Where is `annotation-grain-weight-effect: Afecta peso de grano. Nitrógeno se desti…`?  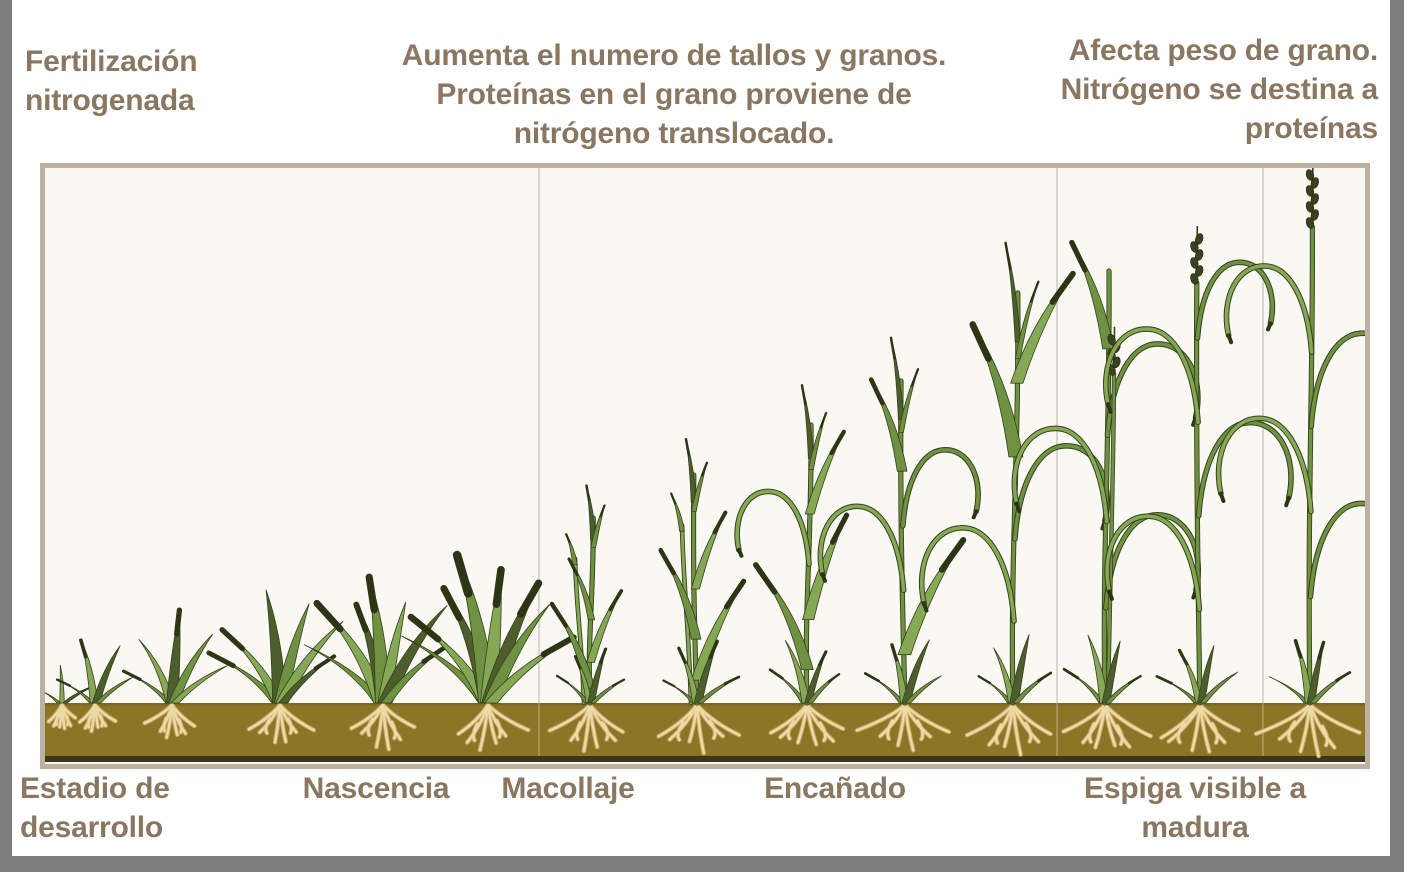
annotation-grain-weight-effect: Afecta peso de grano. Nitrógeno se desti… is located at coordinates (1178, 89).